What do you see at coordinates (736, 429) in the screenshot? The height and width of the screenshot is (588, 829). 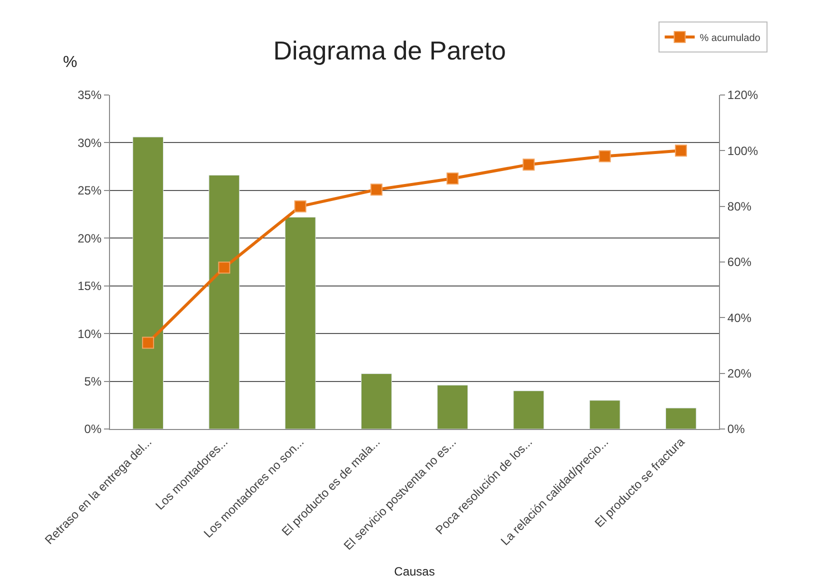 I see `y2-tick-label: 0%` at bounding box center [736, 429].